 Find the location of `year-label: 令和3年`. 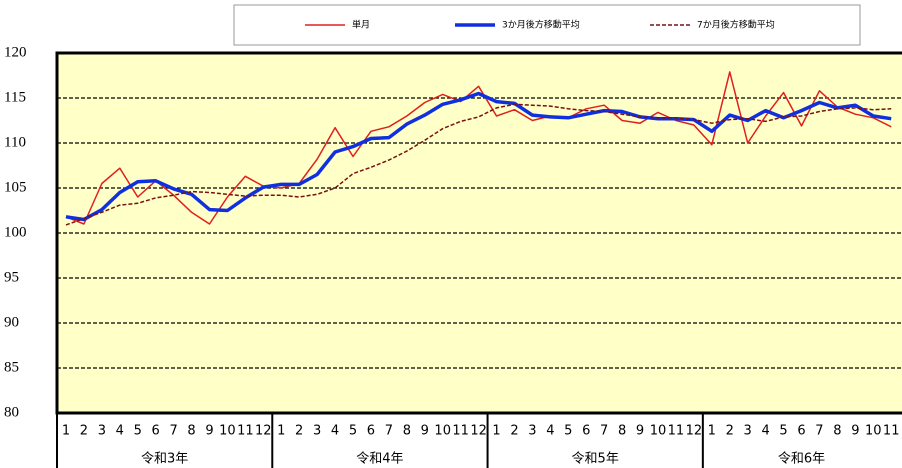

year-label: 令和3年 is located at coordinates (164, 459).